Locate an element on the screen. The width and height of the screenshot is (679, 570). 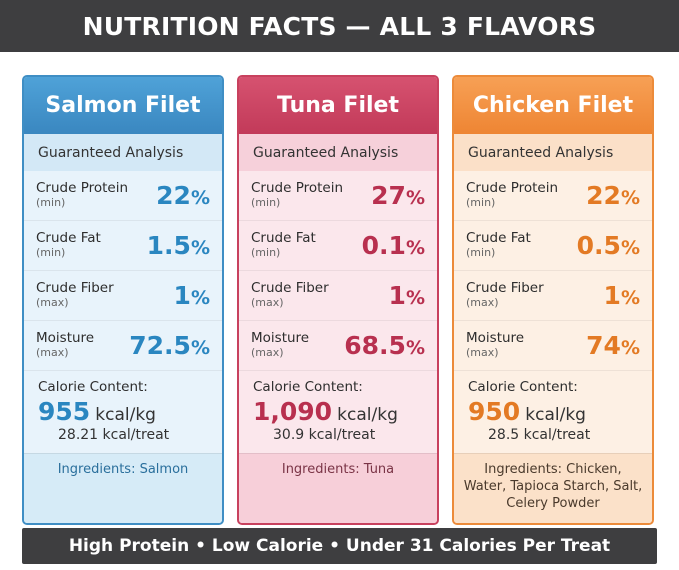
nutrient-row: Crude Fat (min) 0.1% is located at coordinates (338, 246).